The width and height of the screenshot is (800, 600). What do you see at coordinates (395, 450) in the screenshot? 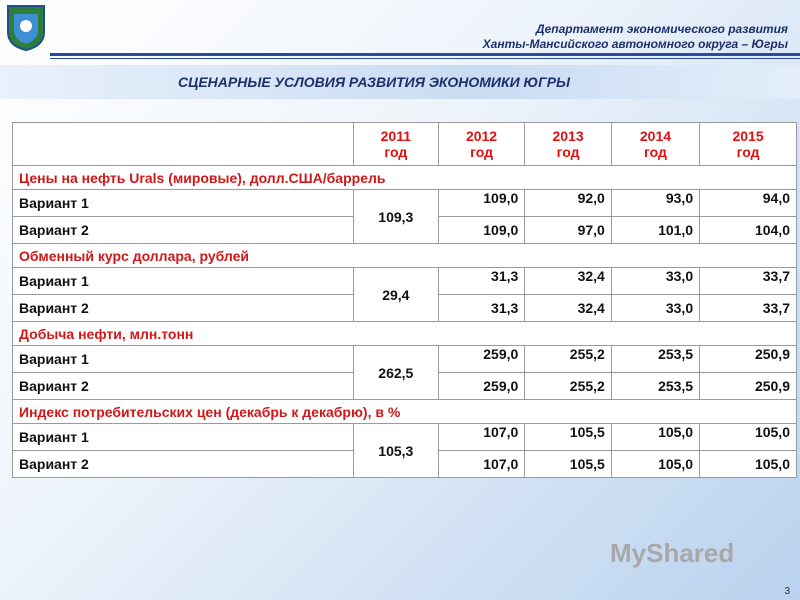
I see `base-value: 105,3` at bounding box center [395, 450].